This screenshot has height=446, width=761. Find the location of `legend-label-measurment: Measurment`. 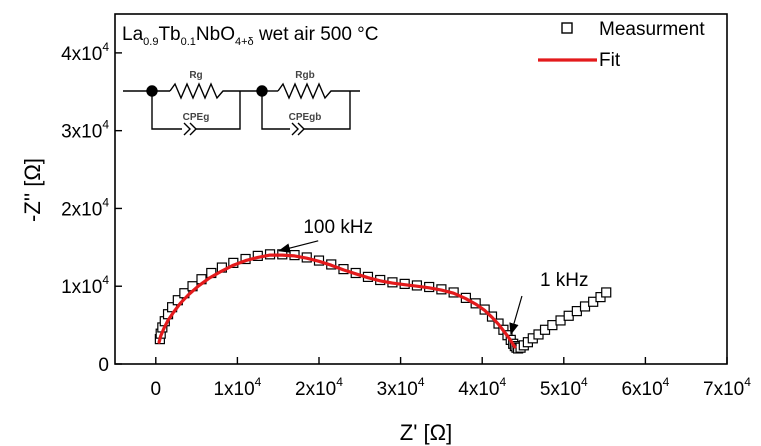

legend-label-measurment: Measurment is located at coordinates (652, 29).